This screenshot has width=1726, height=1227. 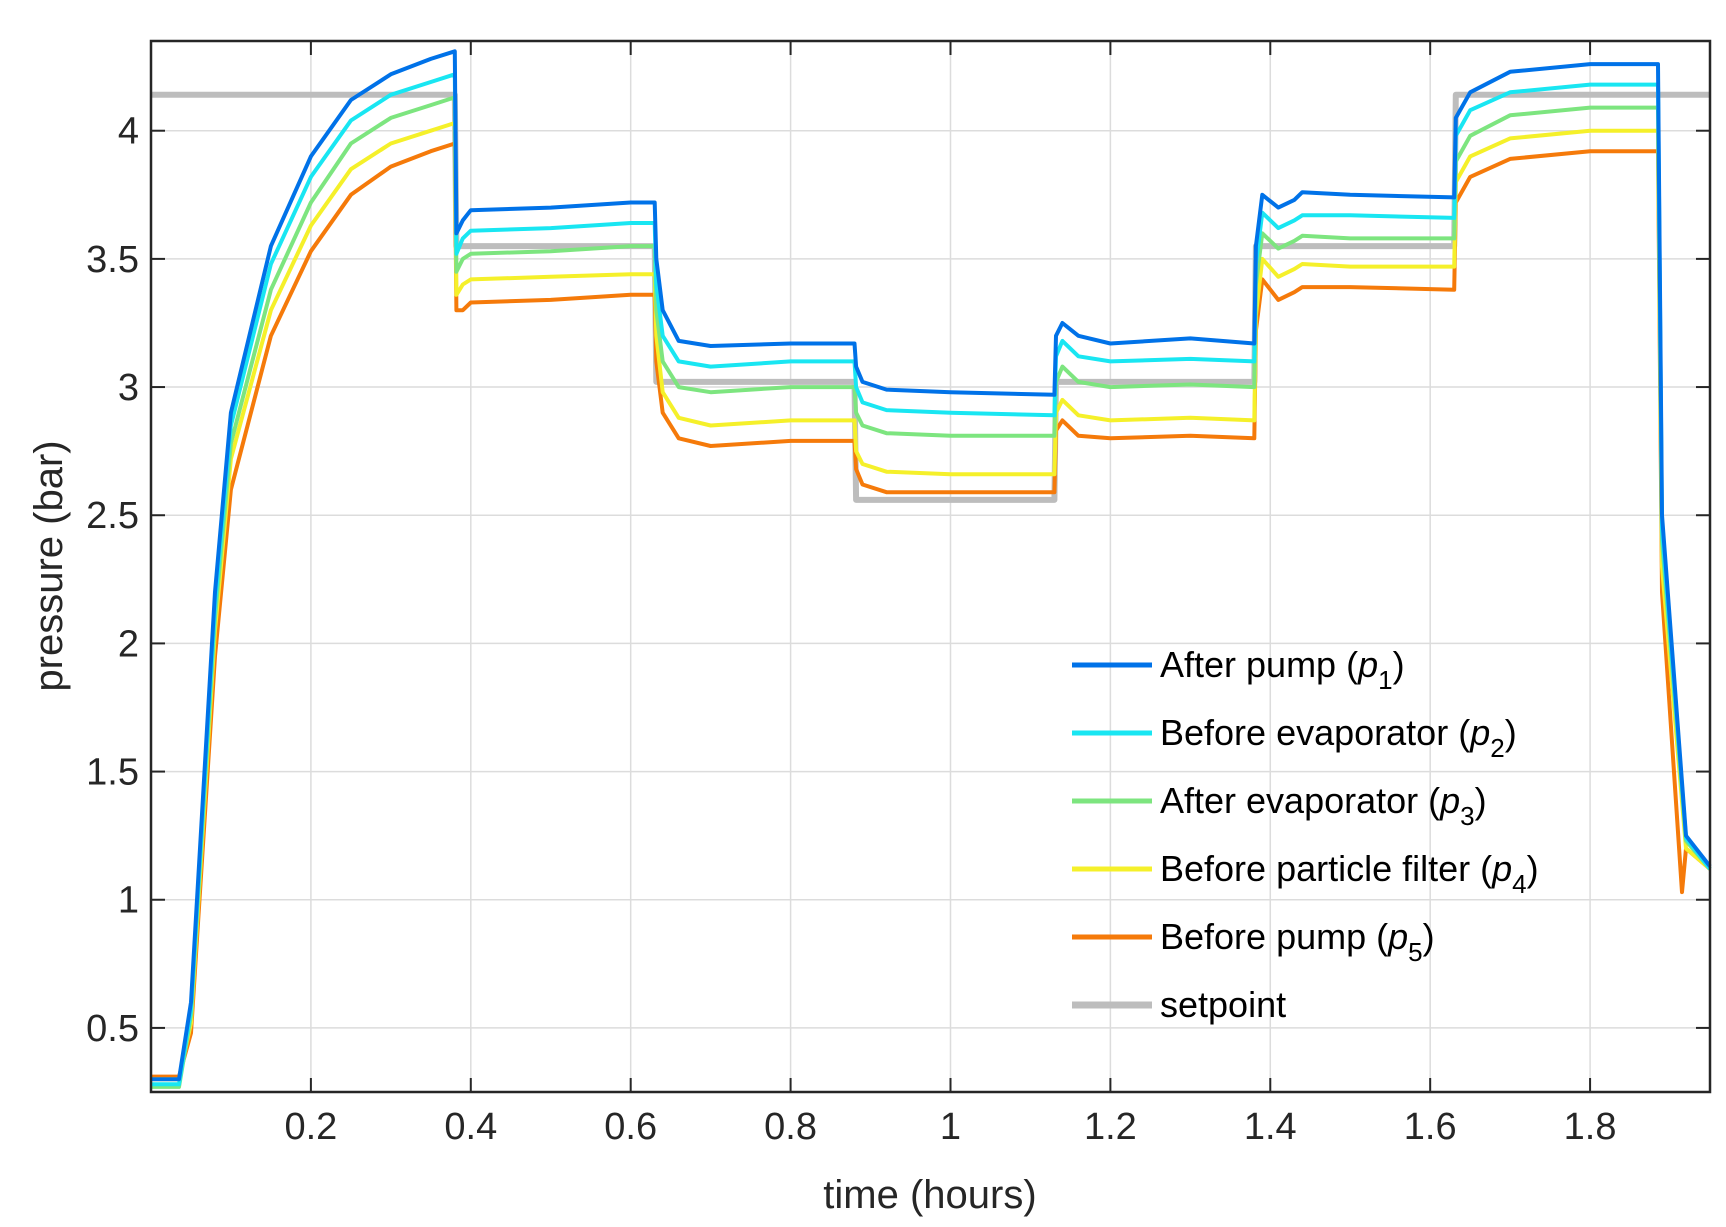 I want to click on legend-label-subscript: 5, so click(x=1415, y=952).